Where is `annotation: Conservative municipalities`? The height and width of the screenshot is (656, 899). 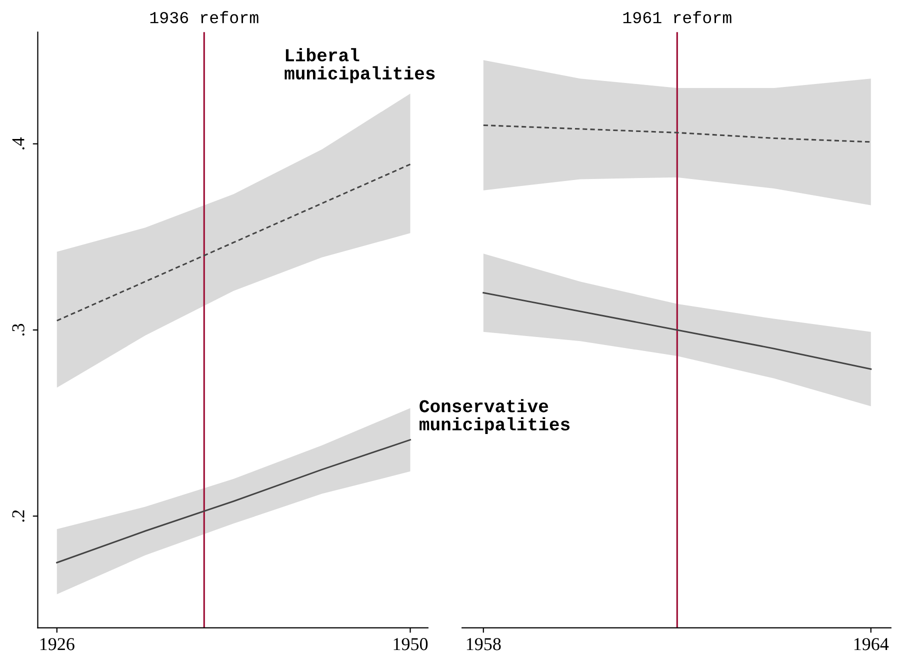 annotation: Conservative municipalities is located at coordinates (495, 416).